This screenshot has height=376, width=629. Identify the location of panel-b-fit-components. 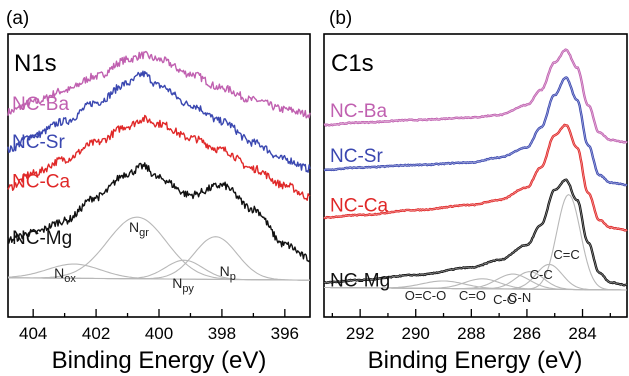
(475, 242).